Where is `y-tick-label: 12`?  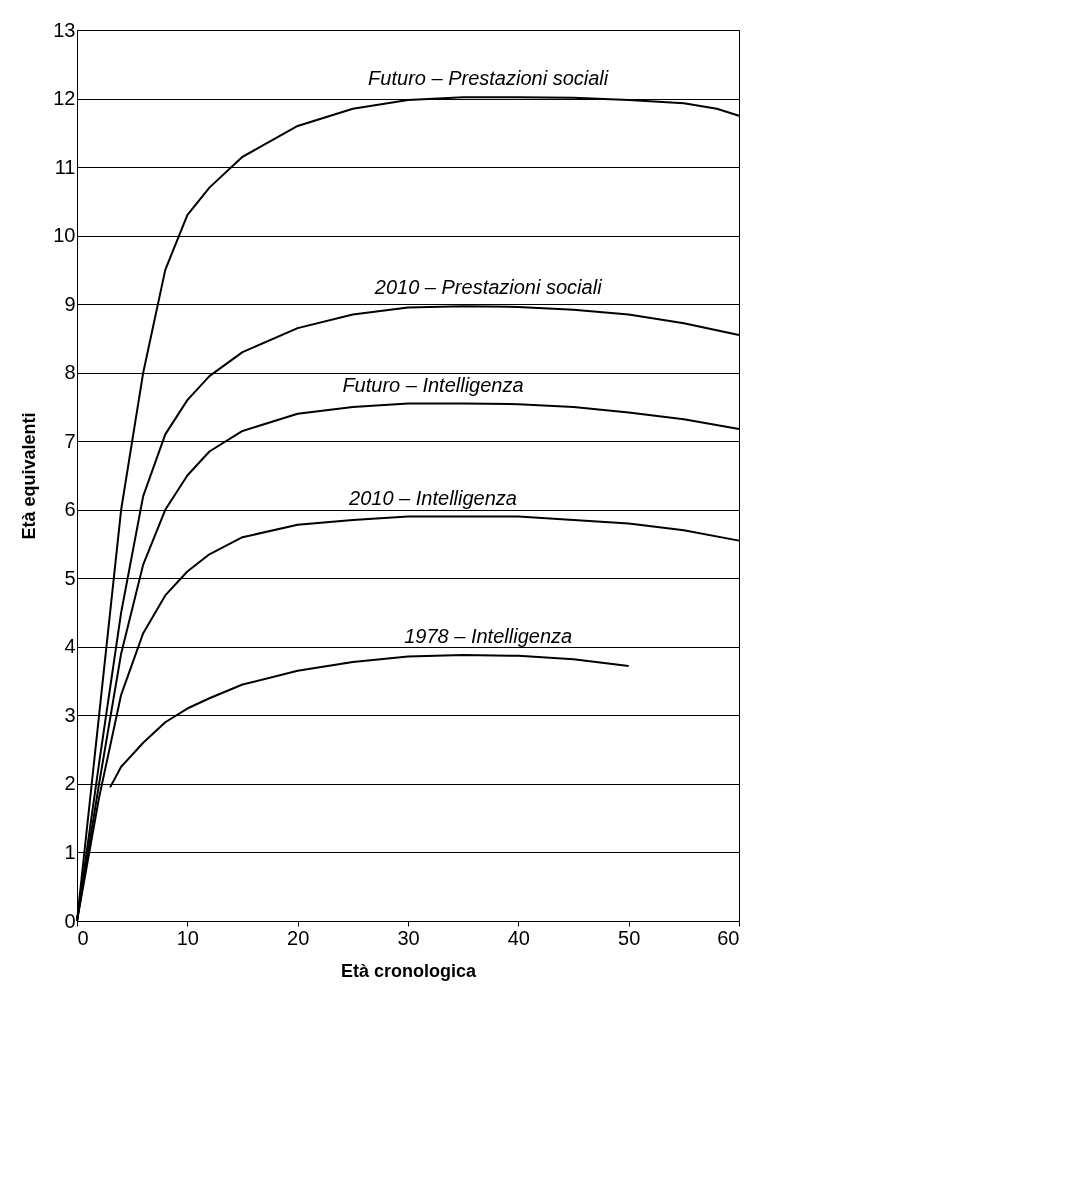
y-tick-label: 12 is located at coordinates (64, 98).